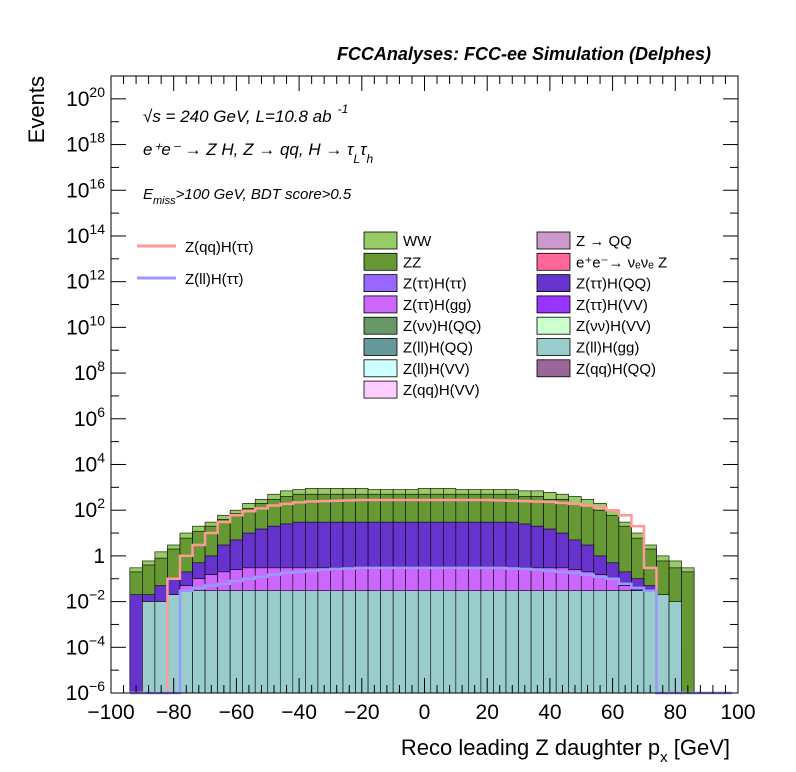 This screenshot has width=796, height=772. What do you see at coordinates (86, 645) in the screenshot?
I see `y-tick-label: 10⁻⁴` at bounding box center [86, 645].